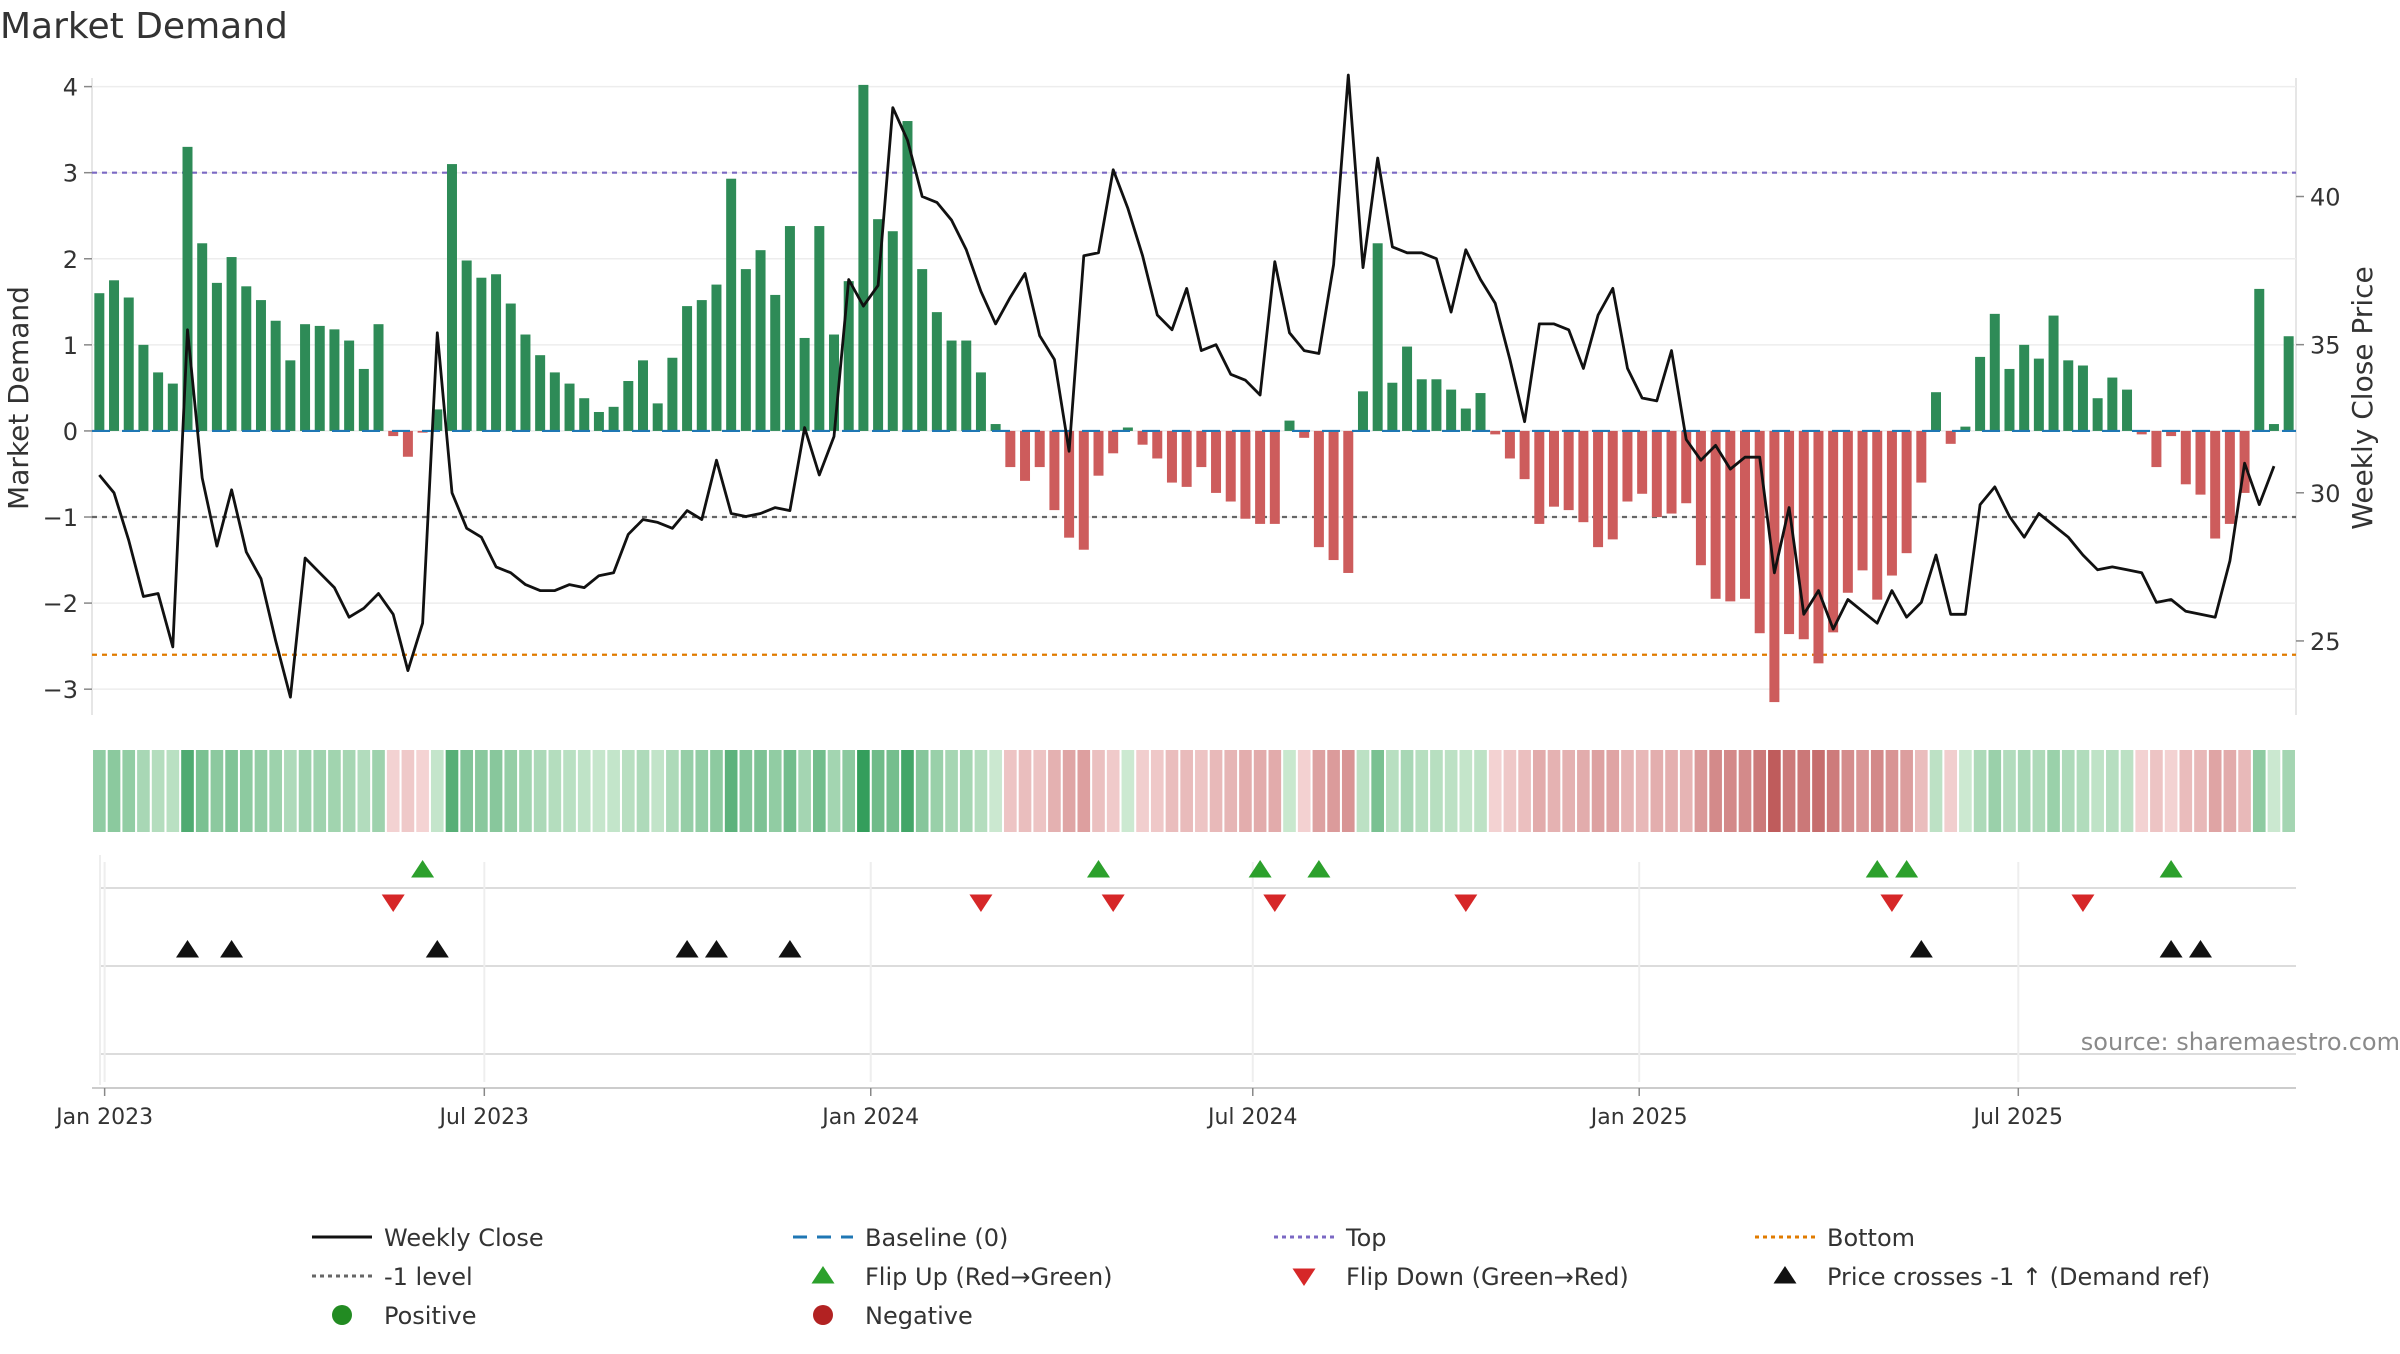 The image size is (2400, 1354). What do you see at coordinates (70, 174) in the screenshot?
I see `left-tick-label-1: 3` at bounding box center [70, 174].